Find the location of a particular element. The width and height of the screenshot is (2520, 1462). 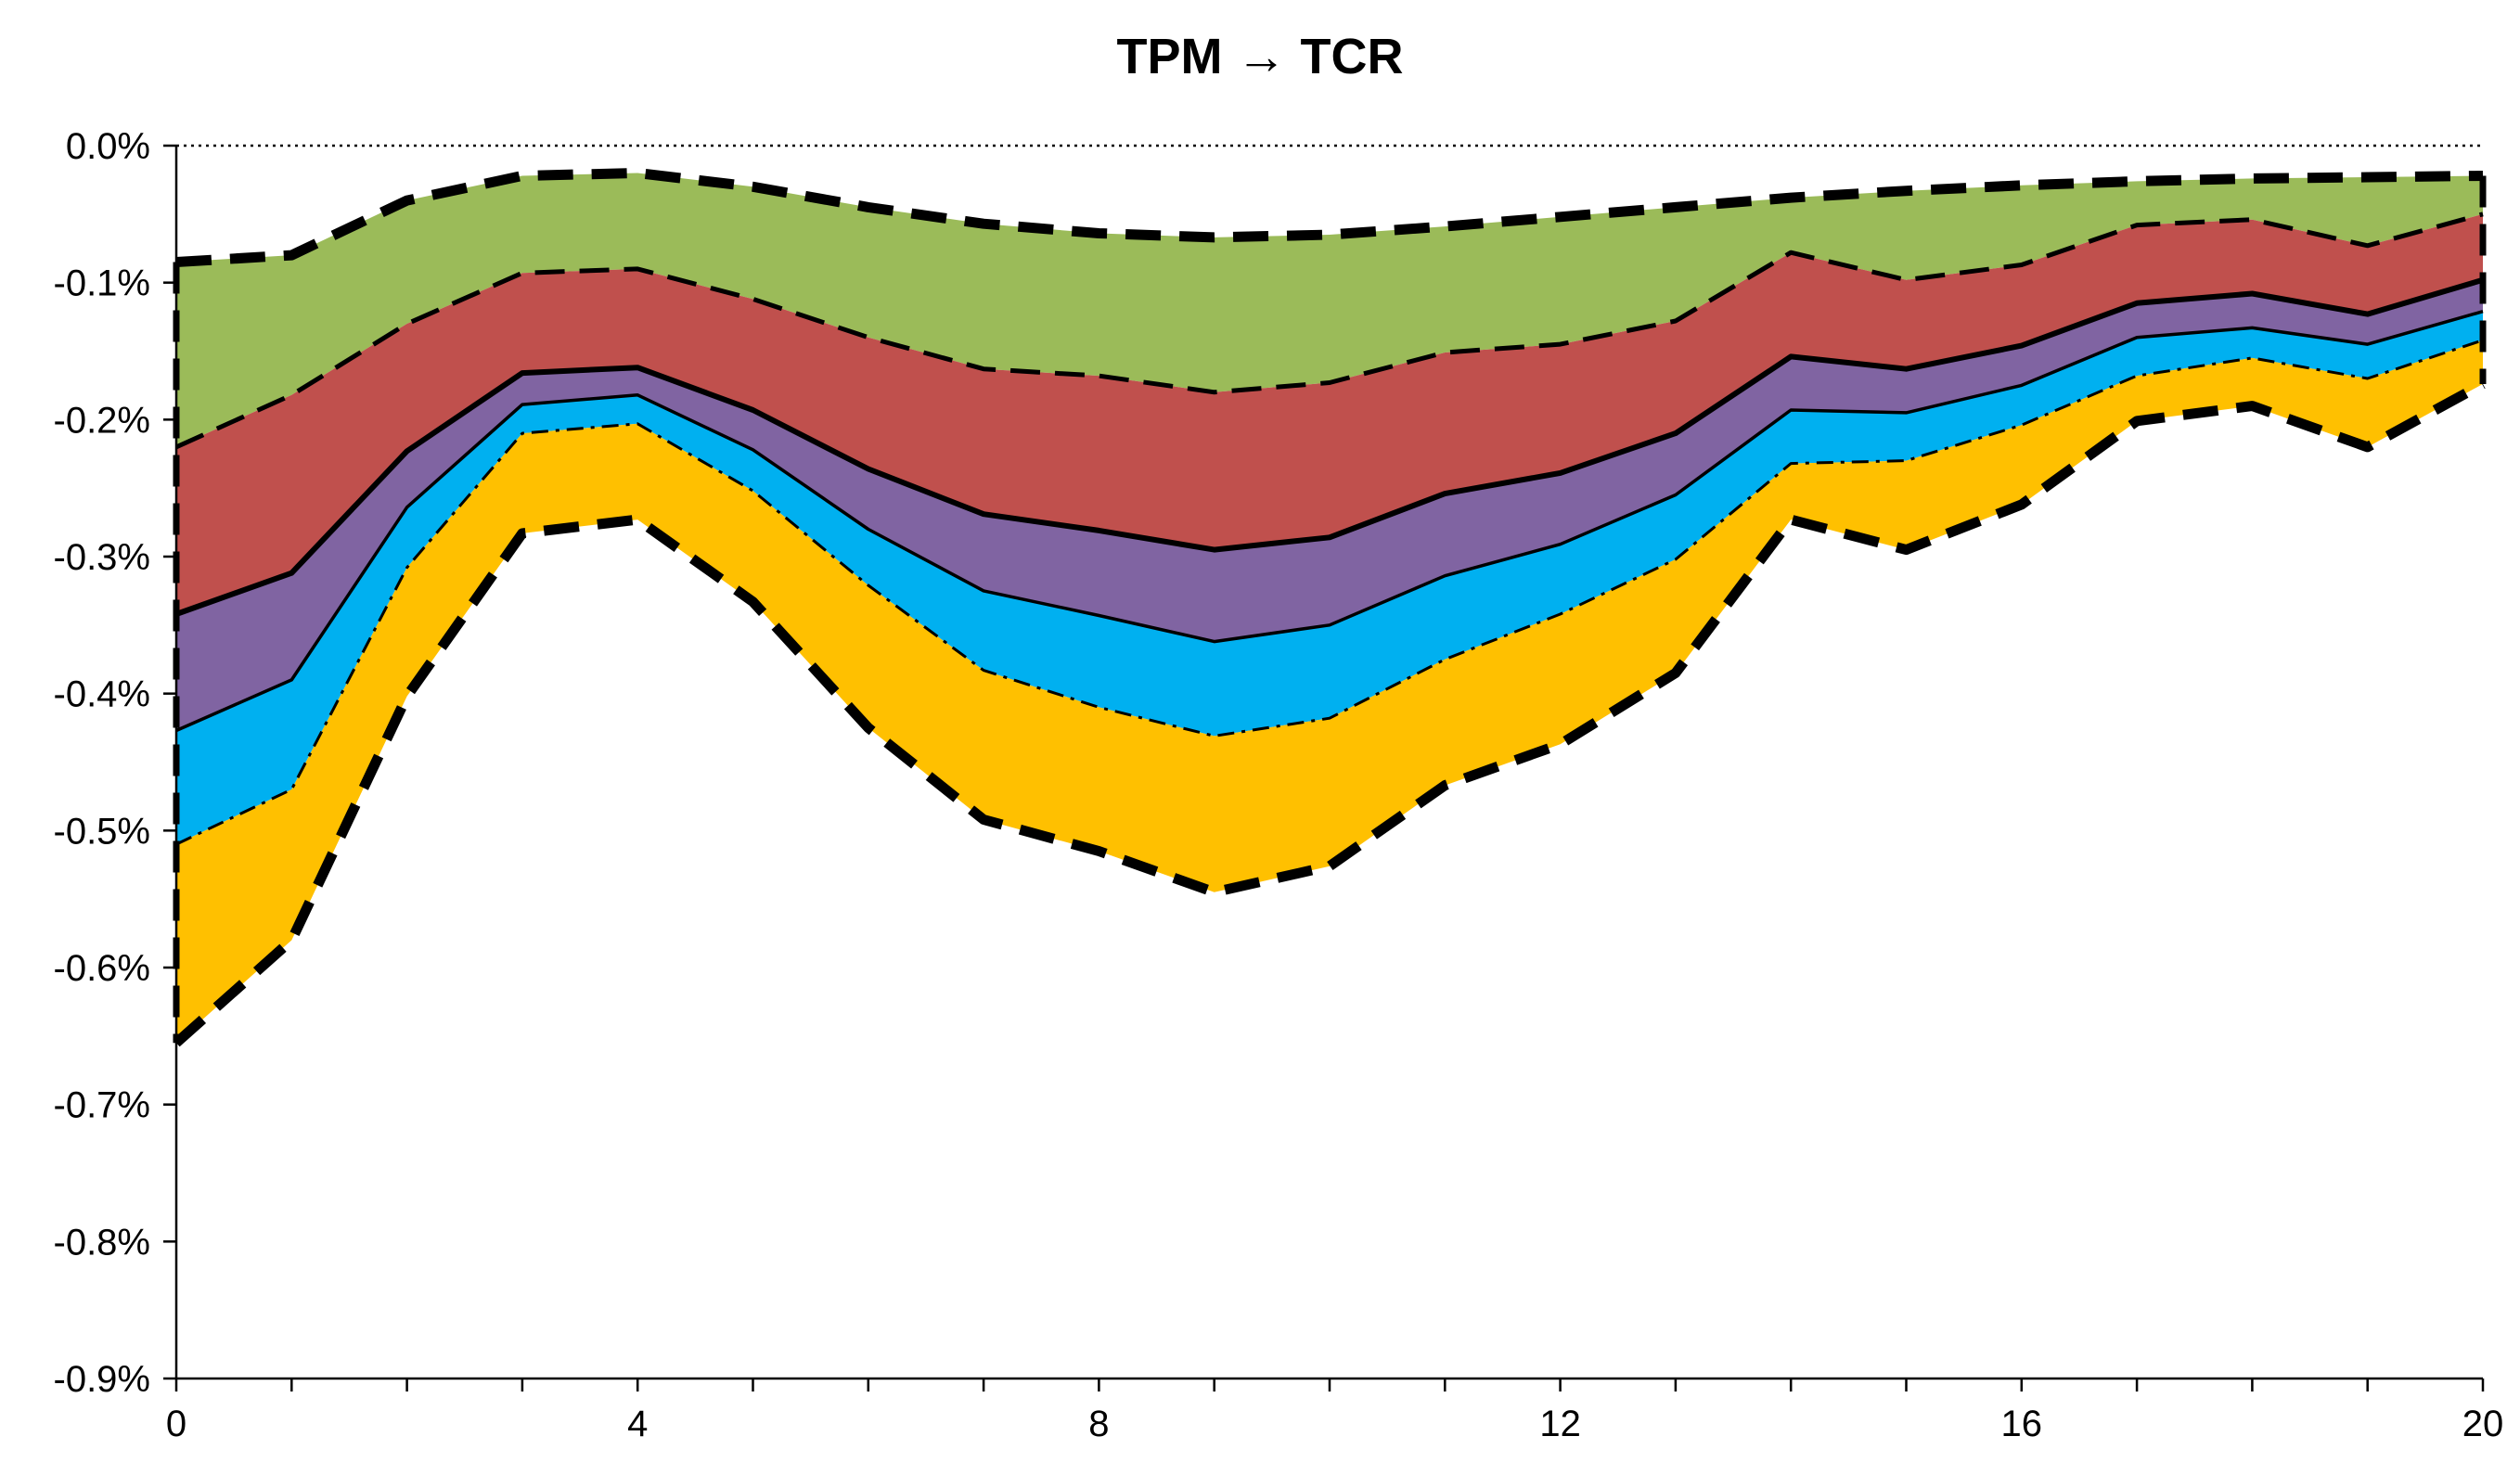

y-tick-label: -0.7% is located at coordinates (102, 1105).